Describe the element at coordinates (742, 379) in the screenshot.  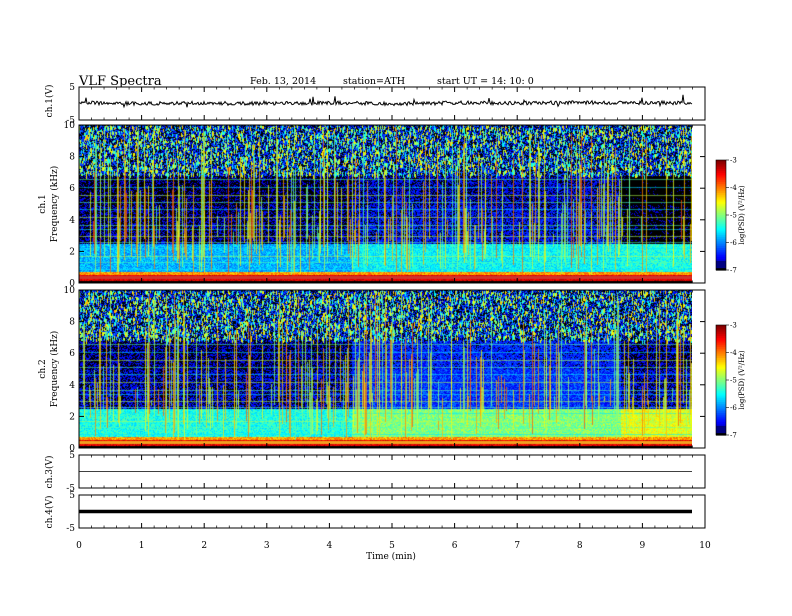
I see `ch2-colorbar-label: log(PSD) (V²/Hz)` at that location.